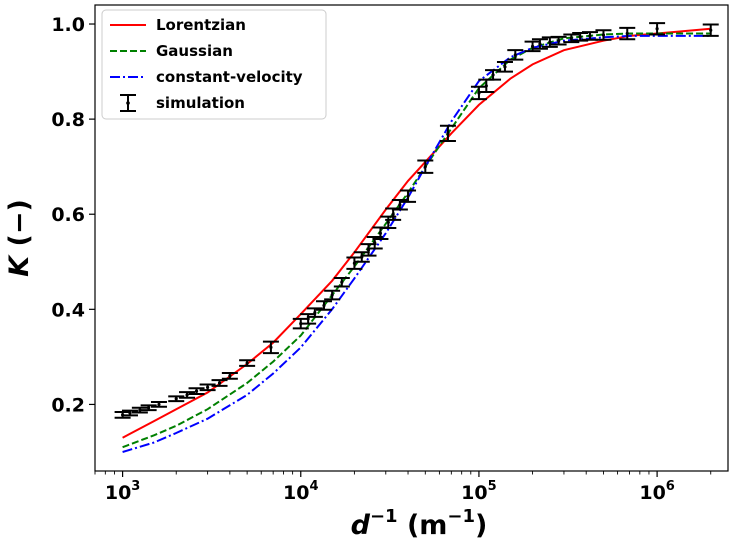  I want to click on legend-frame, so click(214, 64).